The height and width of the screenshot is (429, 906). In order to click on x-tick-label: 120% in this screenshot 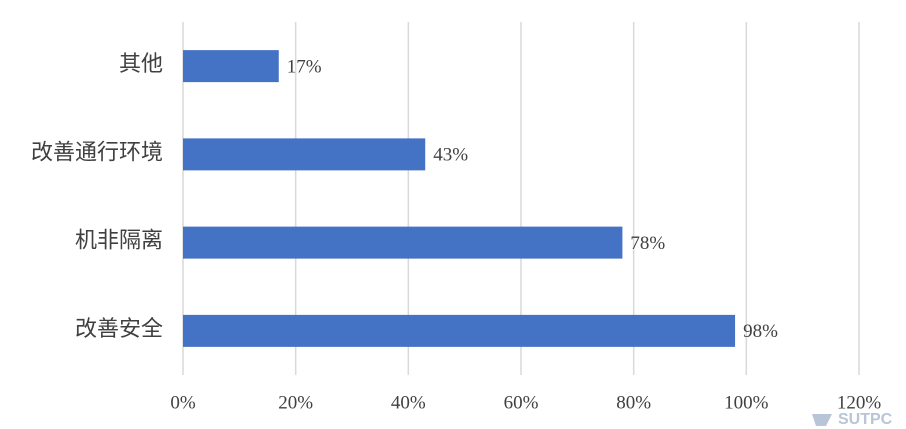, I will do `click(859, 402)`.